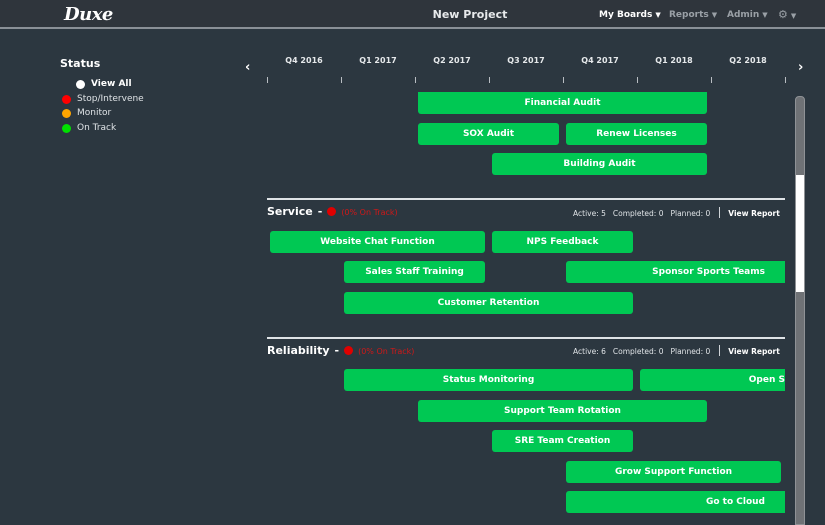  I want to click on green-dot-icon, so click(66, 128).